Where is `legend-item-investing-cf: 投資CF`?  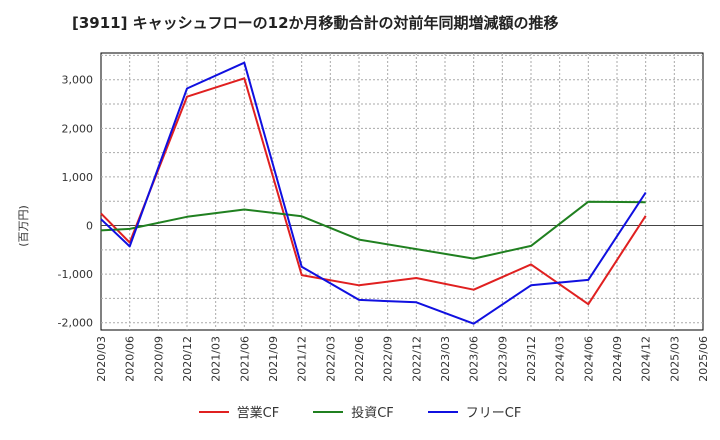
legend-item-investing-cf: 投資CF is located at coordinates (353, 411).